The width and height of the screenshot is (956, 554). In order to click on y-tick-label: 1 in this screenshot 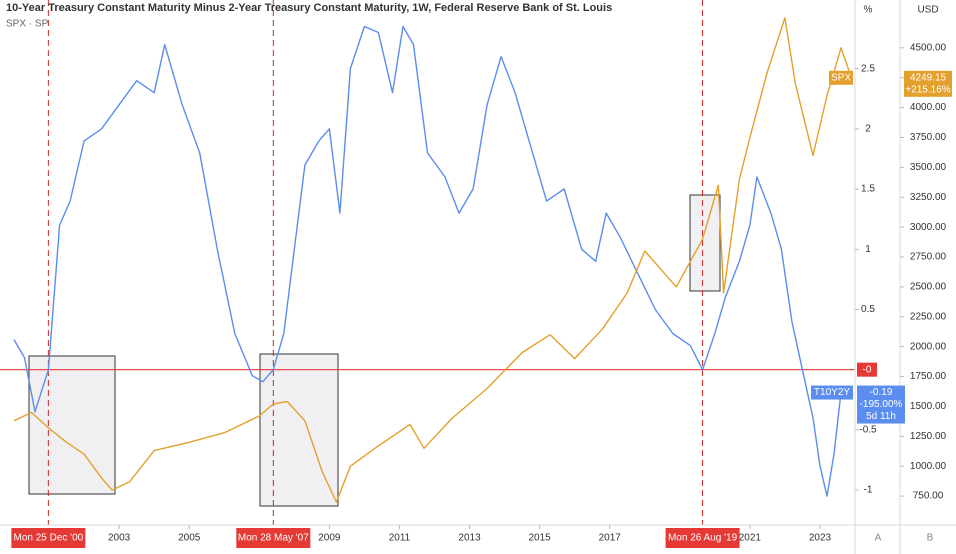, I will do `click(868, 249)`.